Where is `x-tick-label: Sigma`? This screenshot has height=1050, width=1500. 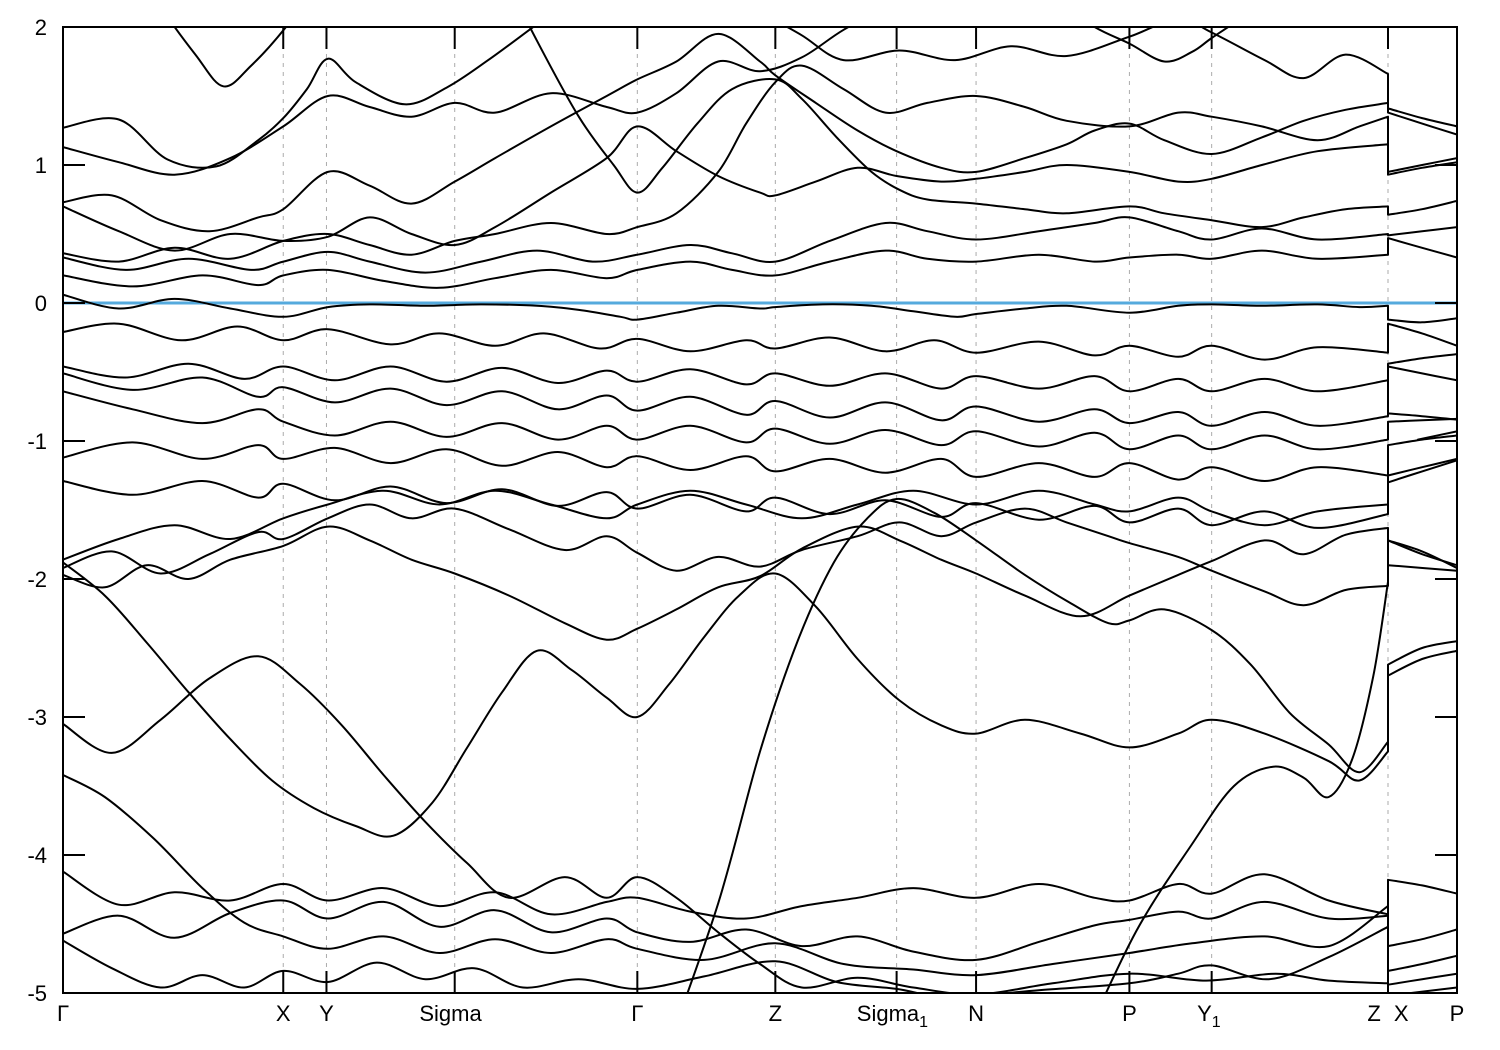 x-tick-label: Sigma is located at coordinates (450, 1013).